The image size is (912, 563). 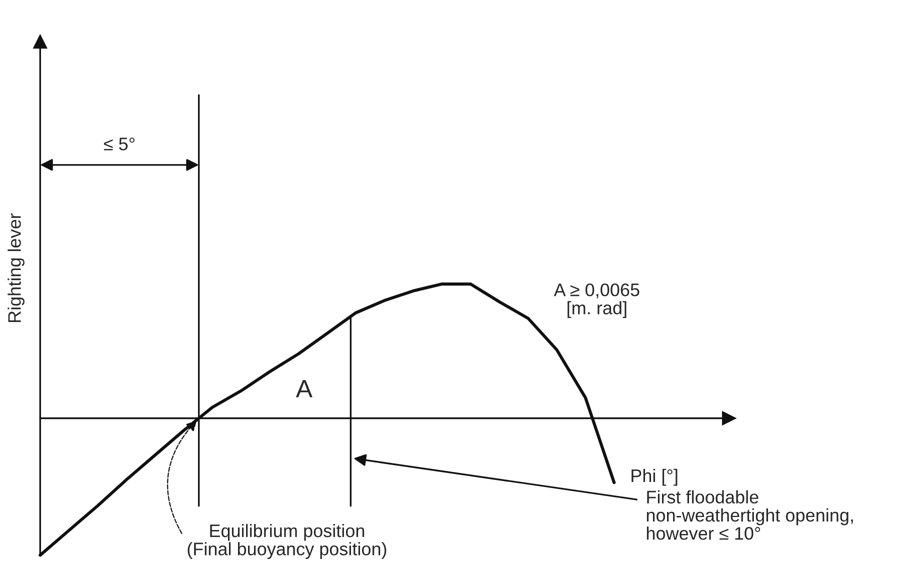 What do you see at coordinates (119, 144) in the screenshot?
I see `text: ≤ 5°` at bounding box center [119, 144].